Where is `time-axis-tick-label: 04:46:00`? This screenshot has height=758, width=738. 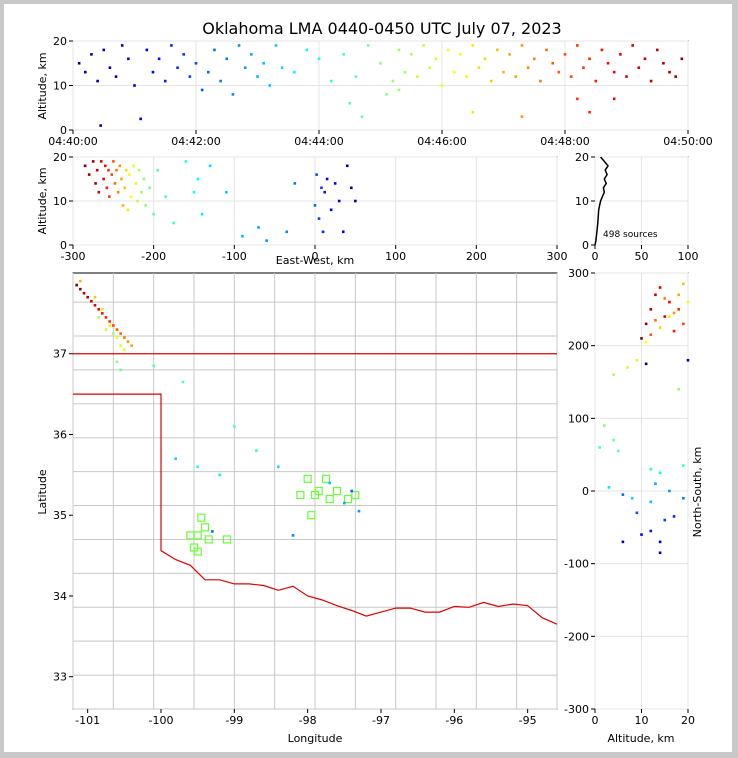 time-axis-tick-label: 04:46:00 is located at coordinates (441, 141).